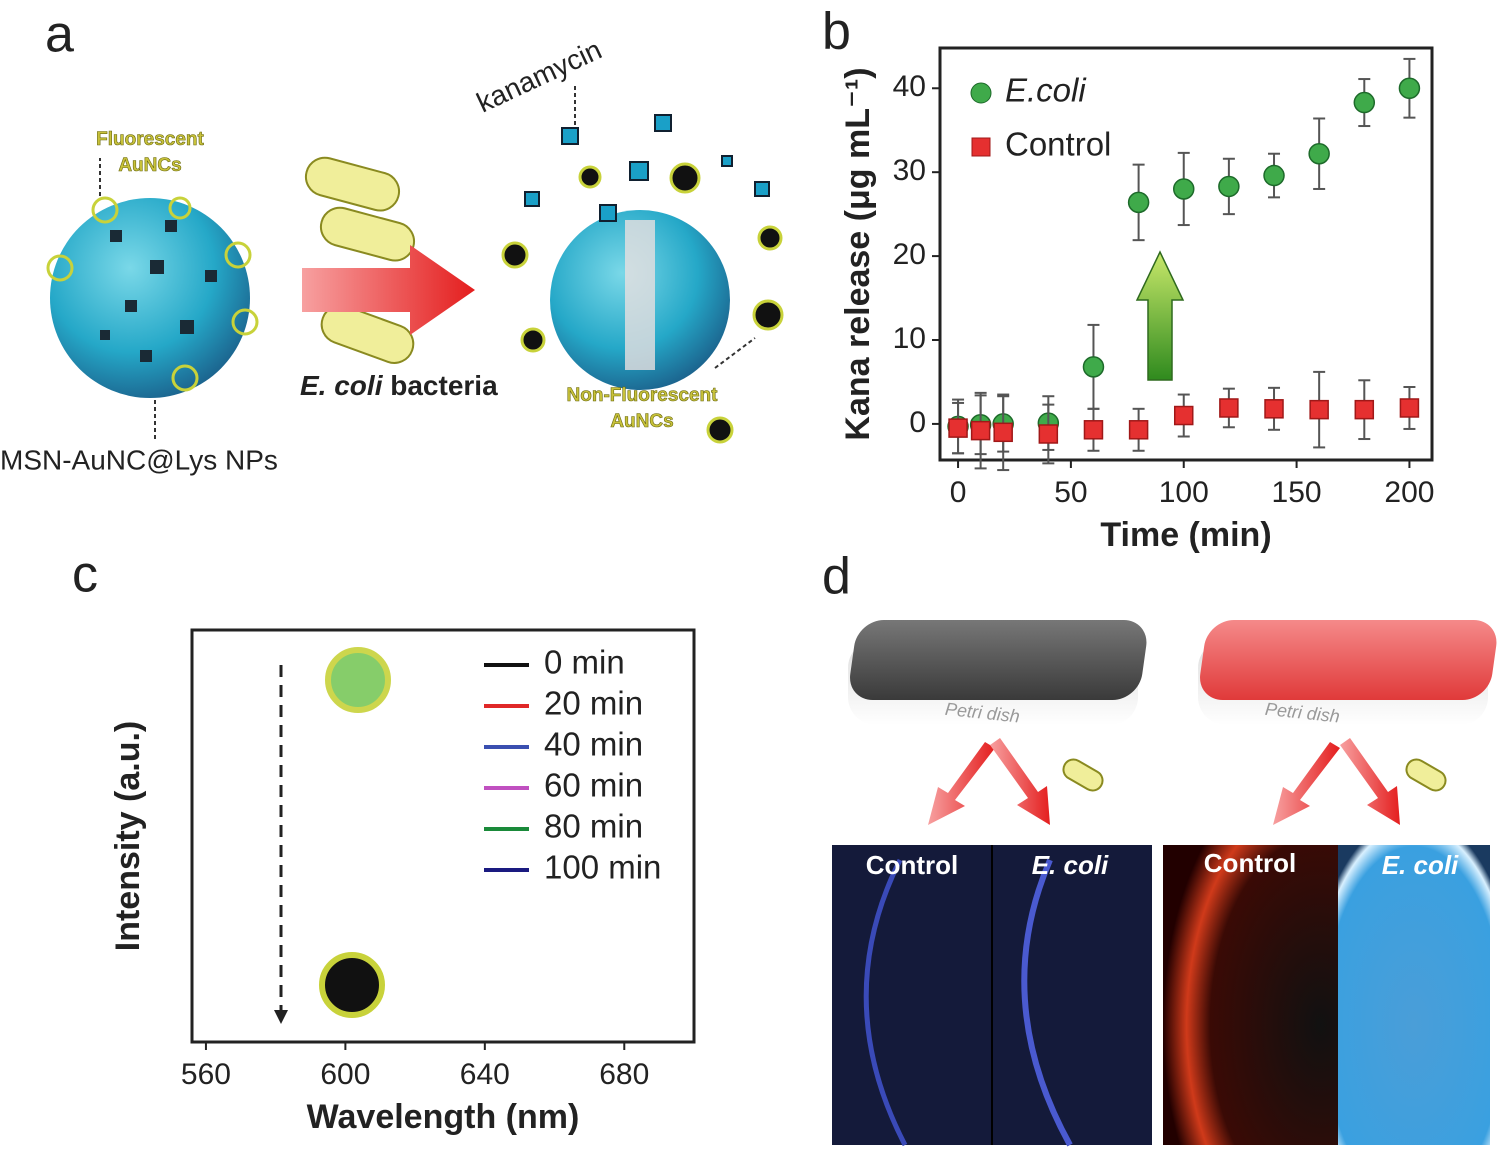  I want to click on legend-label: Control, so click(1058, 144).